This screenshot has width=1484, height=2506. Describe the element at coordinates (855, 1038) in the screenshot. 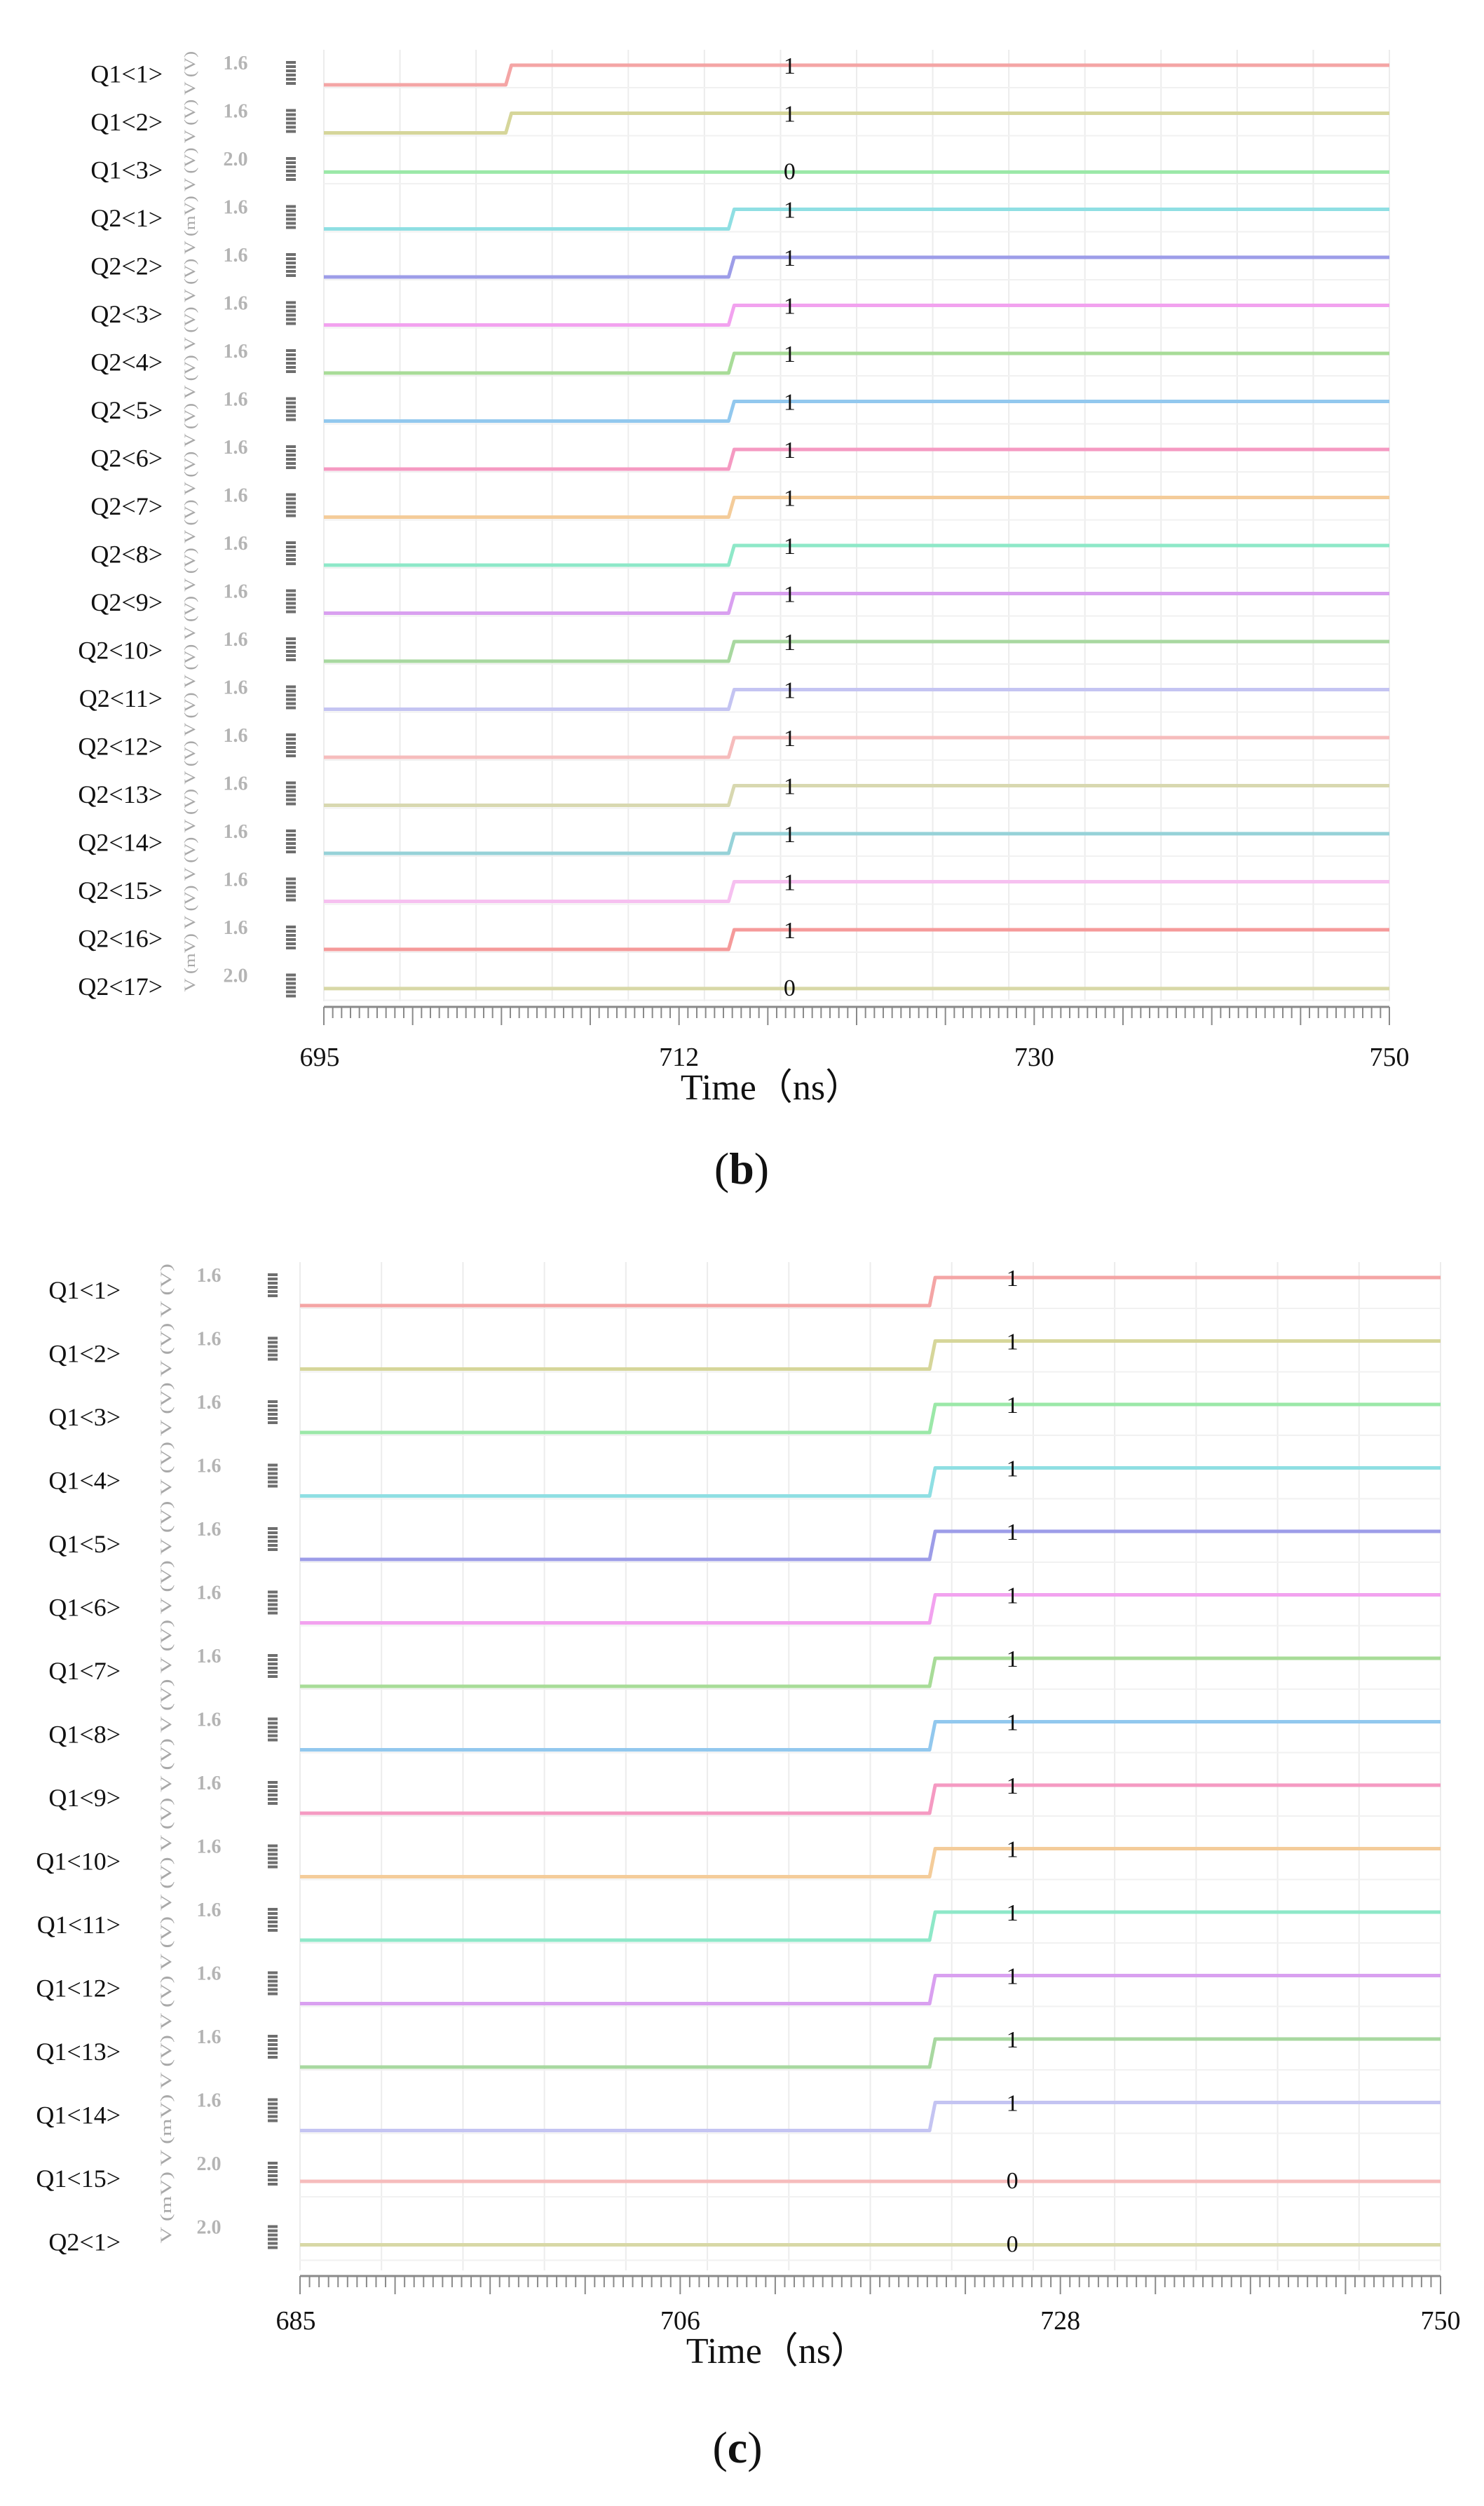

I see `x-axis: 695 712 730 750` at that location.